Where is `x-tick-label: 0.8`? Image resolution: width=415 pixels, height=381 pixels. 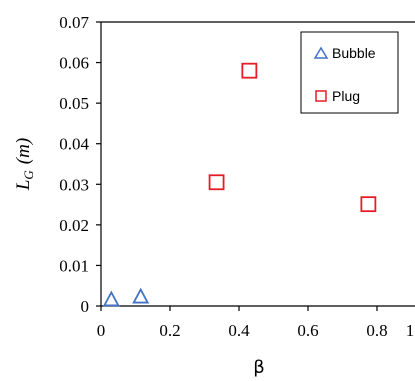
x-tick-label: 0.8 is located at coordinates (376, 330).